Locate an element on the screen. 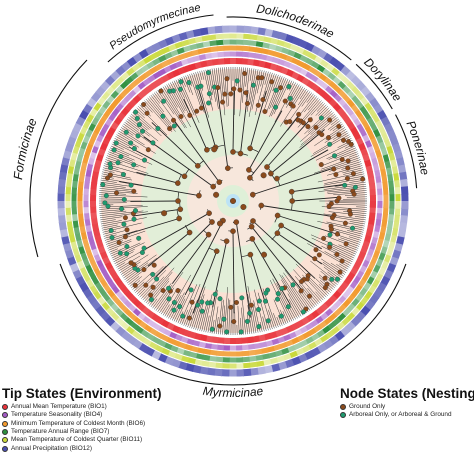  branch is located at coordinates (289, 142).